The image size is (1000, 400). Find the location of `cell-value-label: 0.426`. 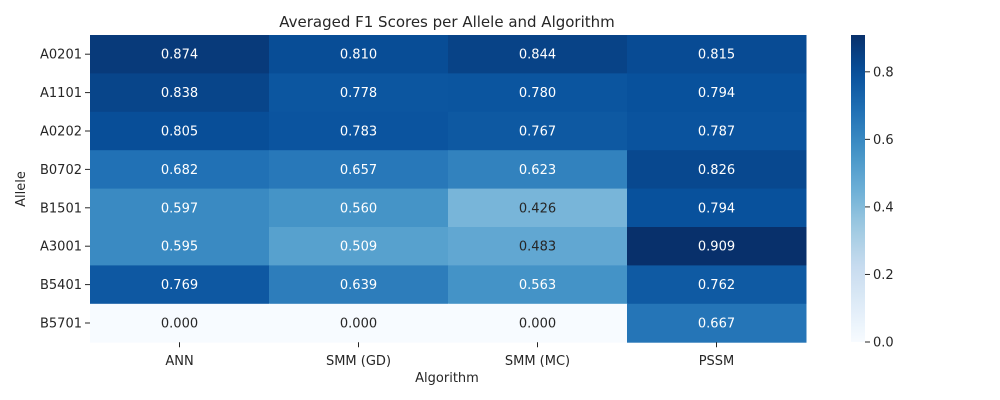

cell-value-label: 0.426 is located at coordinates (537, 208).